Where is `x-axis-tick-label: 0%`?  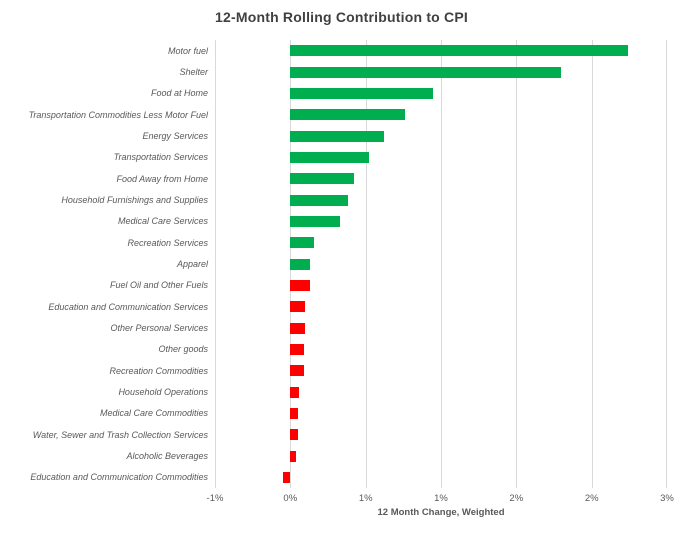
x-axis-tick-label: 0% is located at coordinates (290, 498).